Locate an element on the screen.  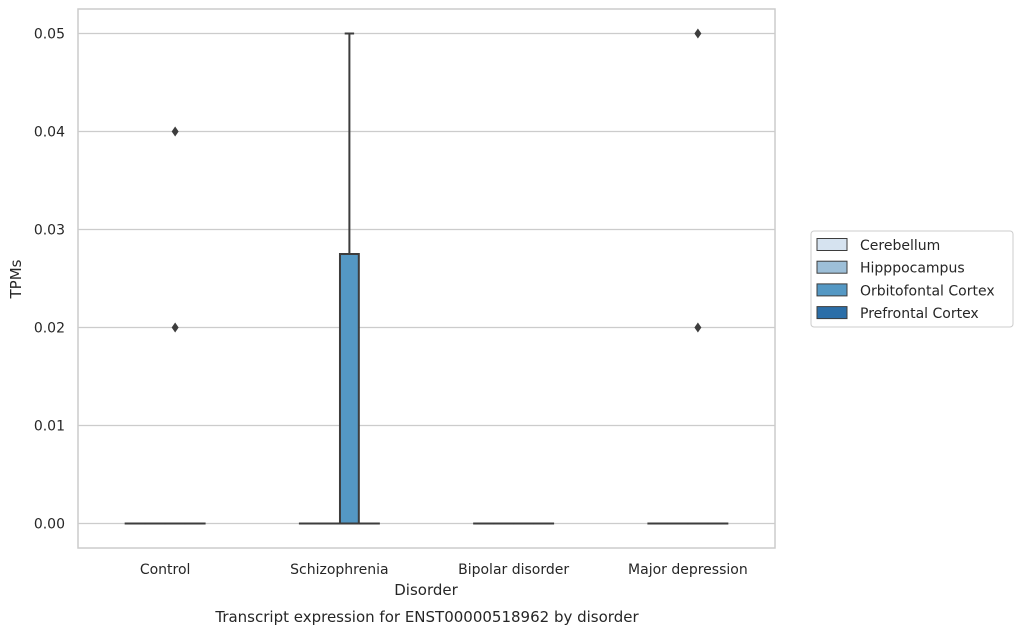
legend-label: Cerebellum is located at coordinates (900, 246).